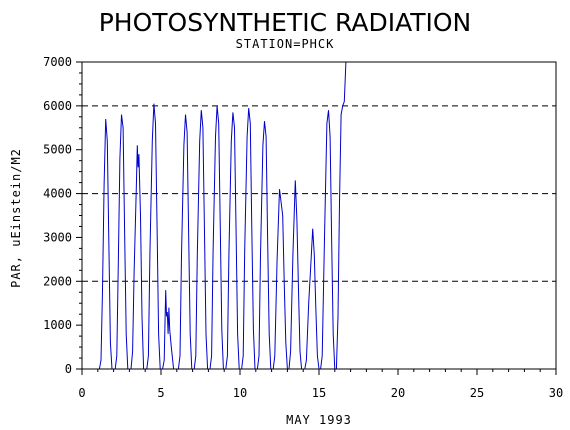 The height and width of the screenshot is (430, 570). What do you see at coordinates (62, 215) in the screenshot?
I see `y-axis-ticks: 0 1000 2000 3000 4000 5000 6000 7000` at bounding box center [62, 215].